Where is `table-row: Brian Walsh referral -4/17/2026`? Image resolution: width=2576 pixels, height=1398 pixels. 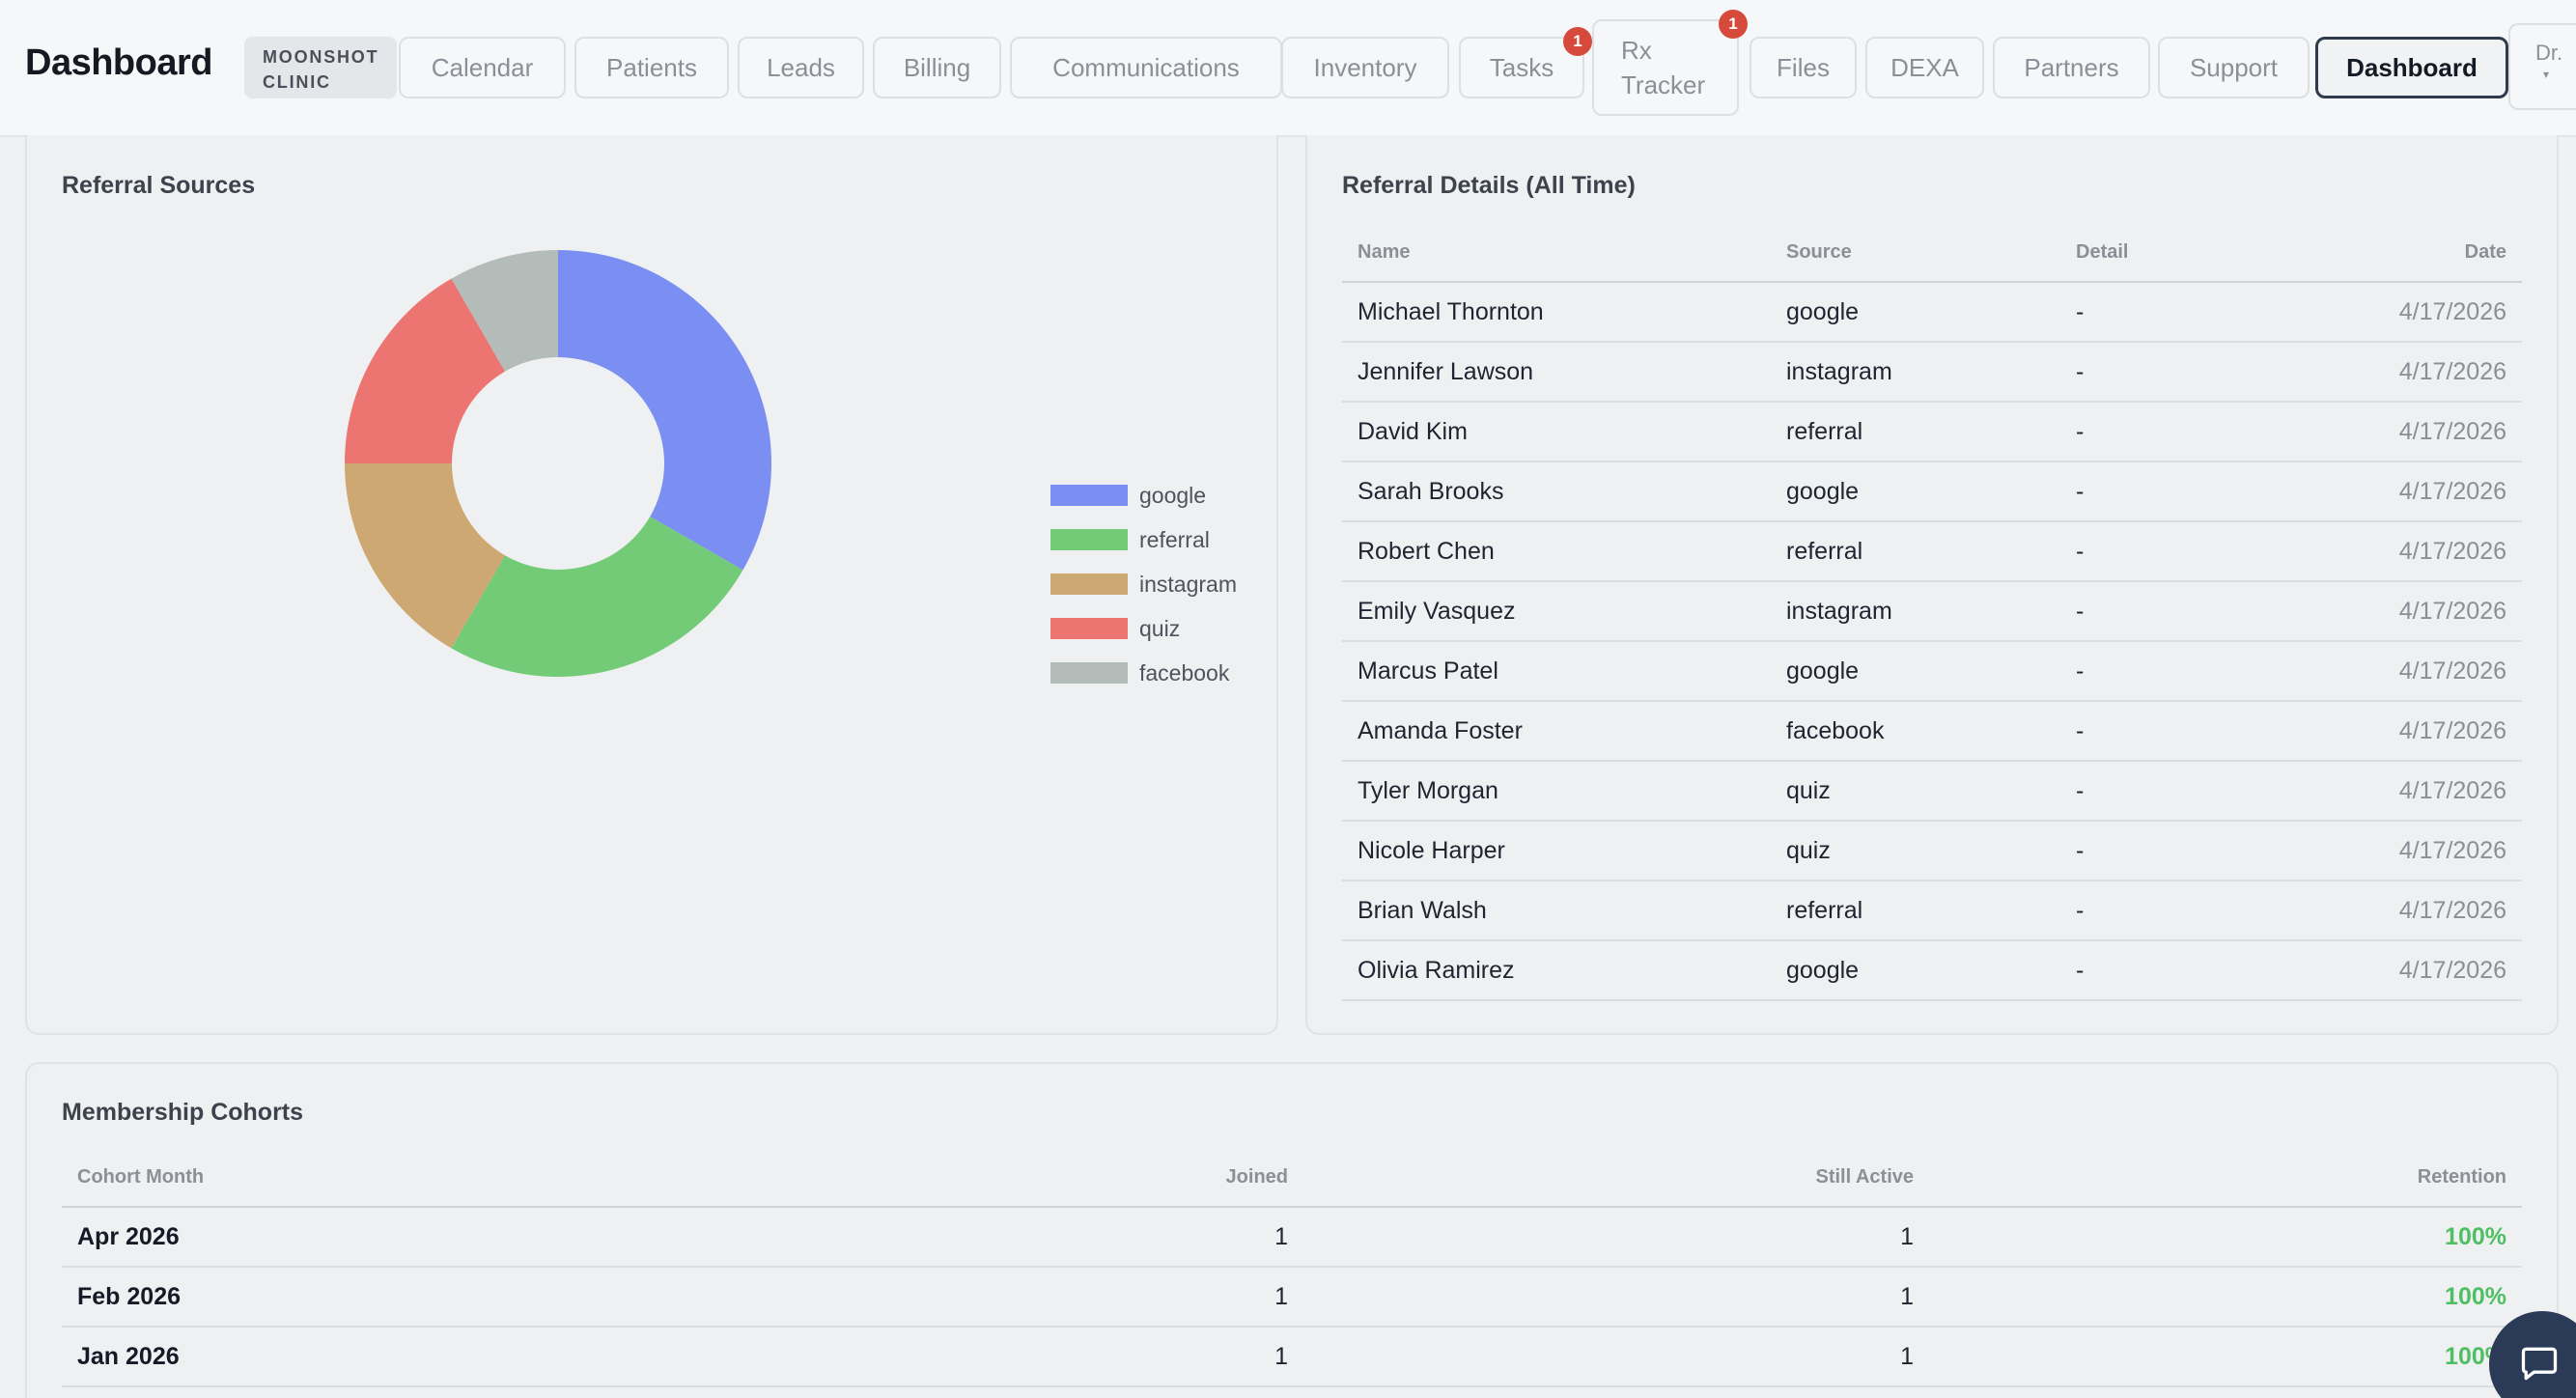
table-row: Brian Walsh referral -4/17/2026 is located at coordinates (1932, 911).